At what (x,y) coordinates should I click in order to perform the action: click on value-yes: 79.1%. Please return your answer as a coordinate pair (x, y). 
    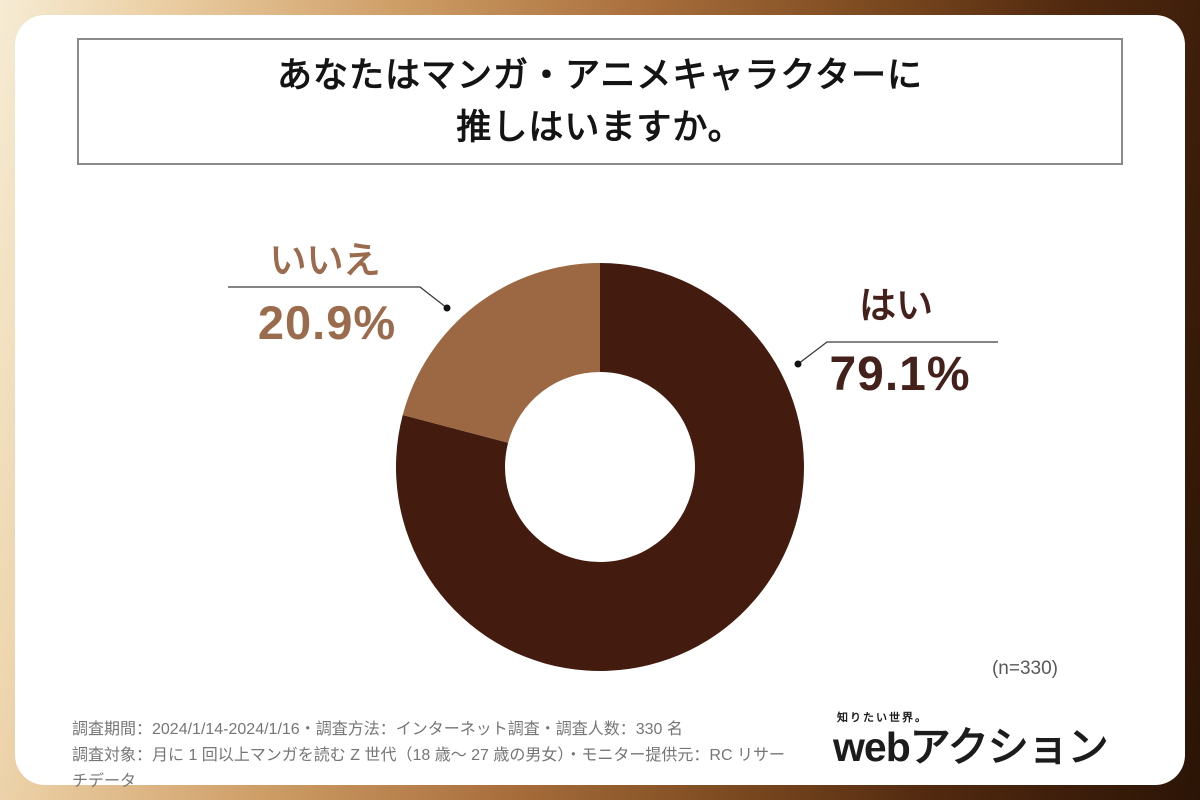
    Looking at the image, I should click on (900, 374).